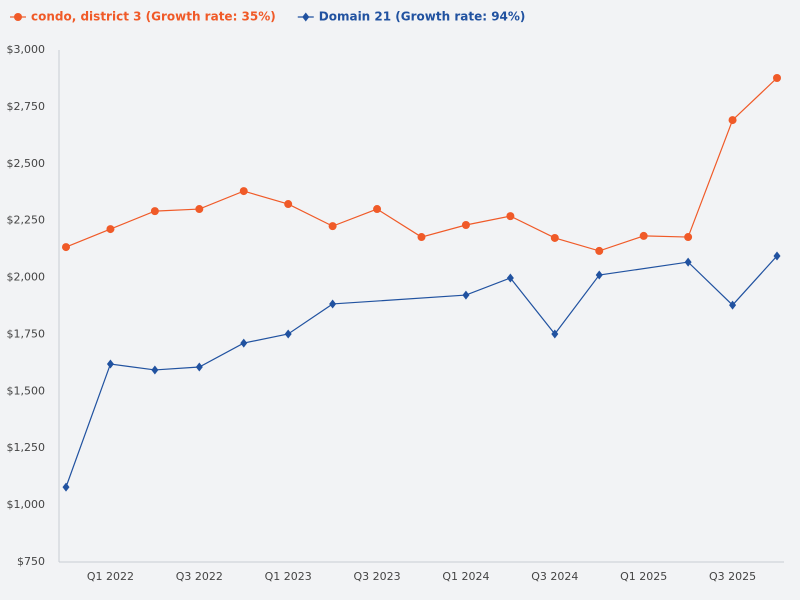 The image size is (800, 600). Describe the element at coordinates (554, 576) in the screenshot. I see `x-tick-label: Q3 2024` at that location.